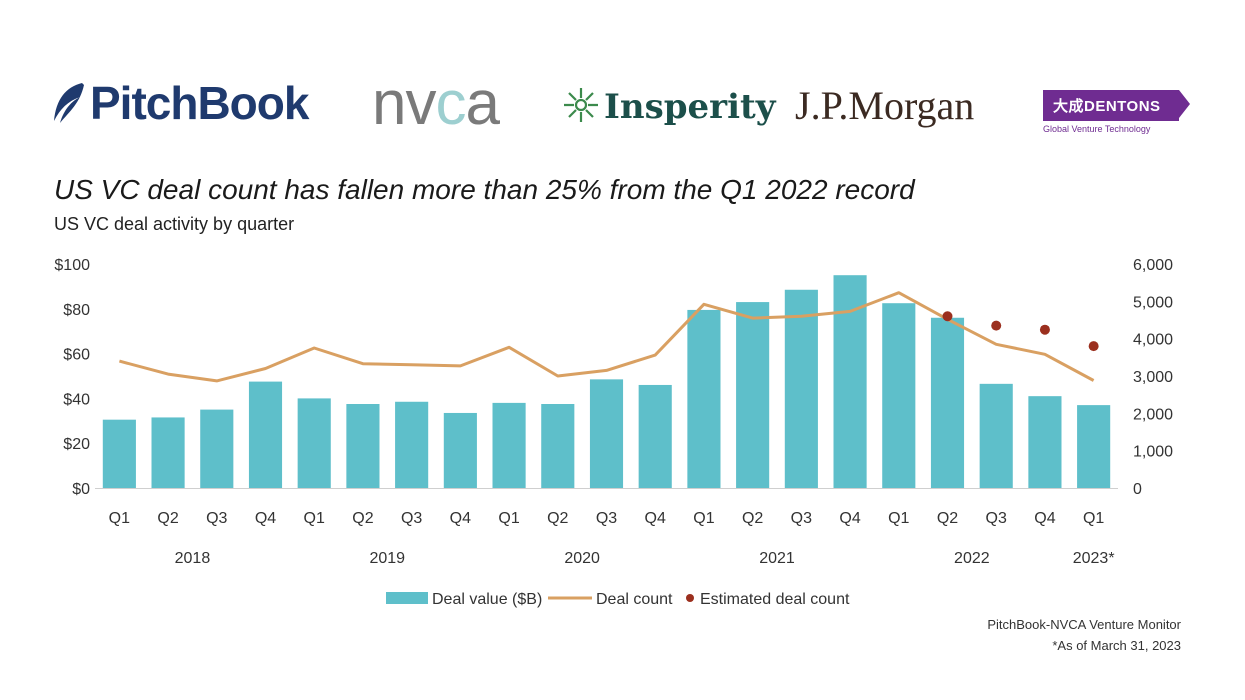 The height and width of the screenshot is (700, 1245). Describe the element at coordinates (1153, 414) in the screenshot. I see `y-right-tick-label: 2,000` at that location.